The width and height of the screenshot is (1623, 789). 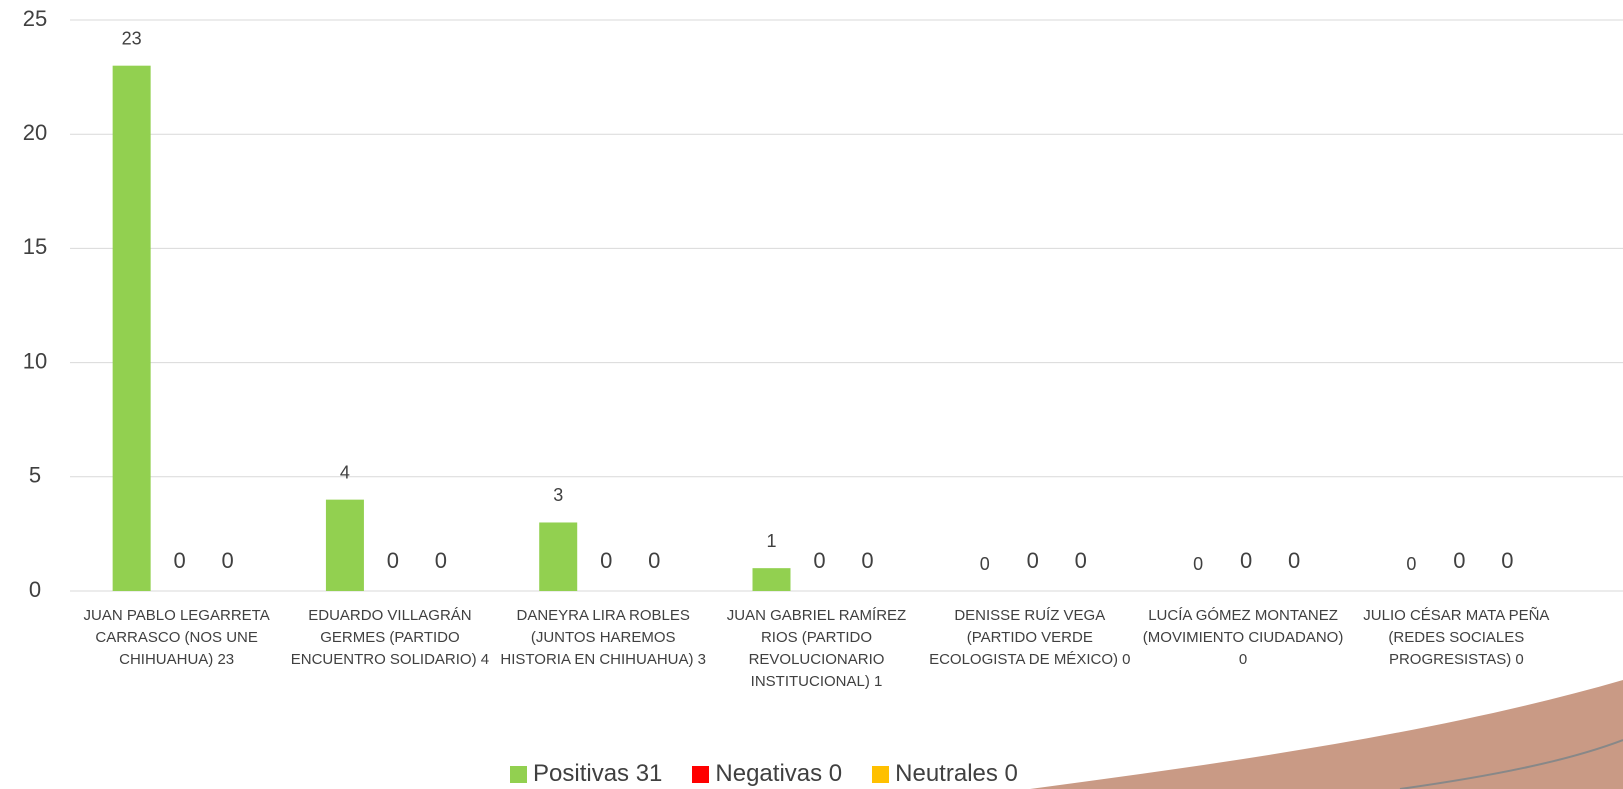 I want to click on legend-entry: Positivas 31, so click(x=586, y=774).